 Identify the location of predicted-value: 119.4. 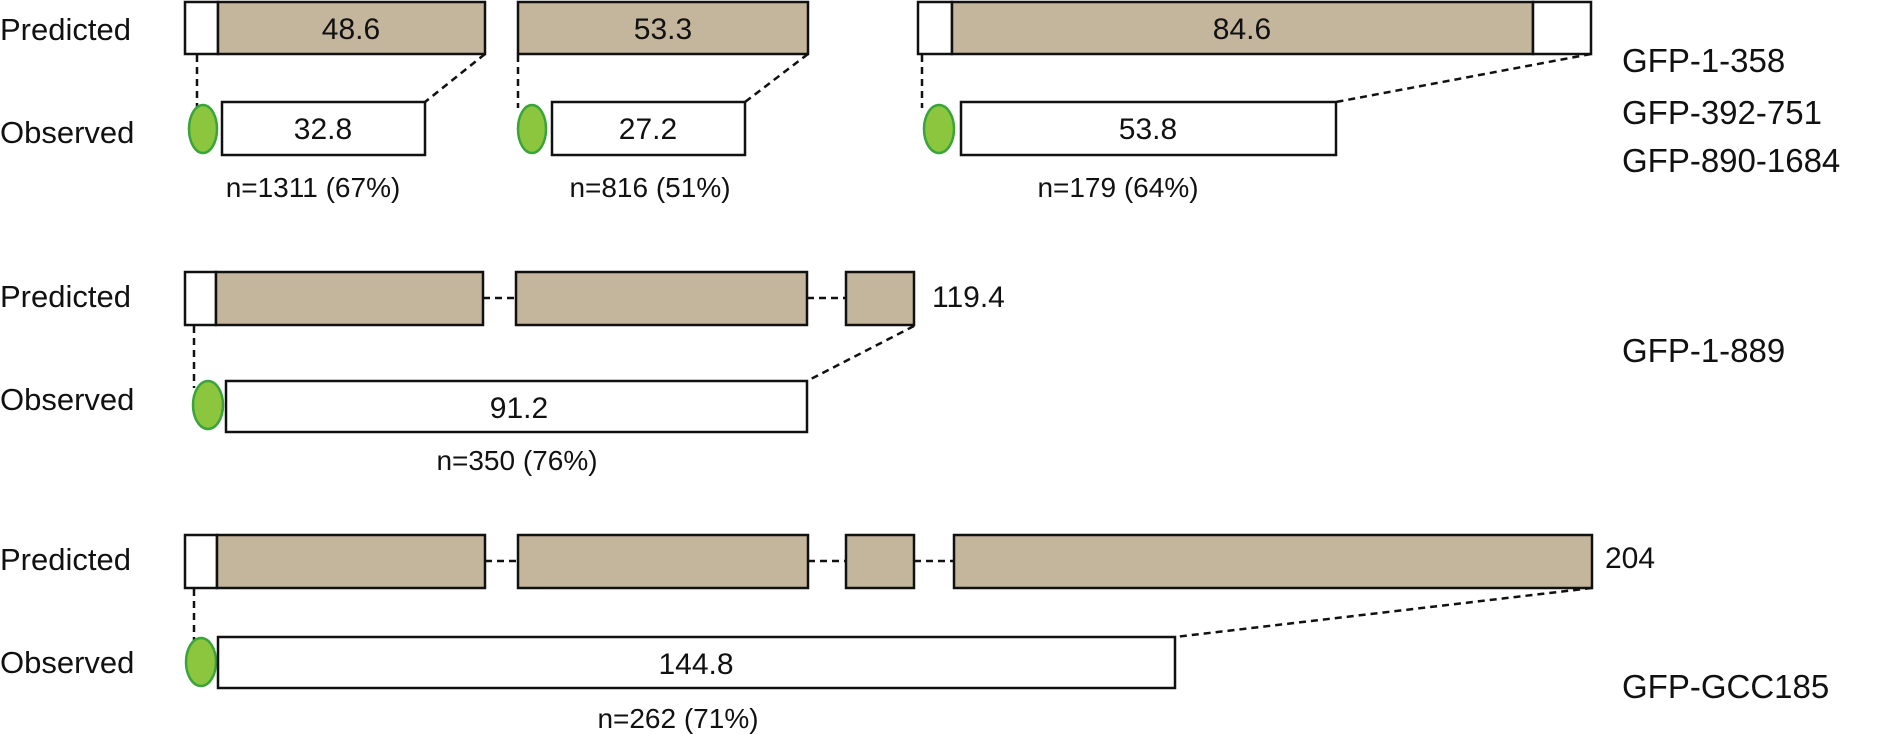
(968, 297).